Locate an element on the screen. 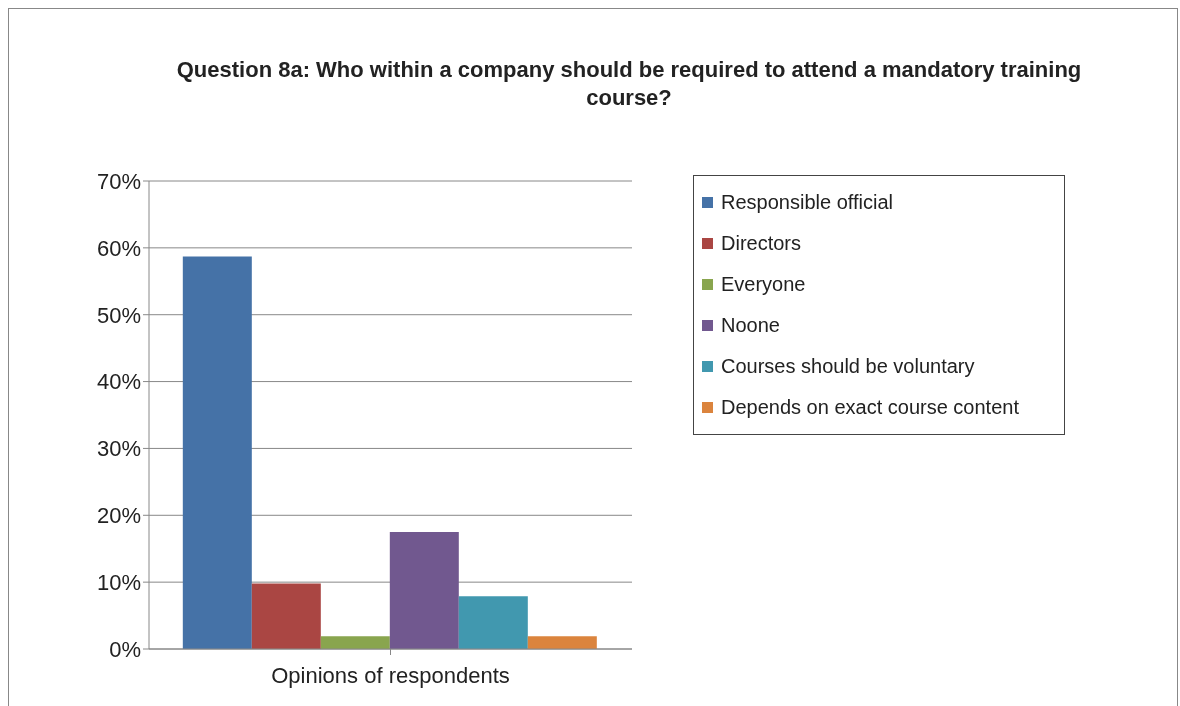  legend-label: Depends on exact course content is located at coordinates (870, 407).